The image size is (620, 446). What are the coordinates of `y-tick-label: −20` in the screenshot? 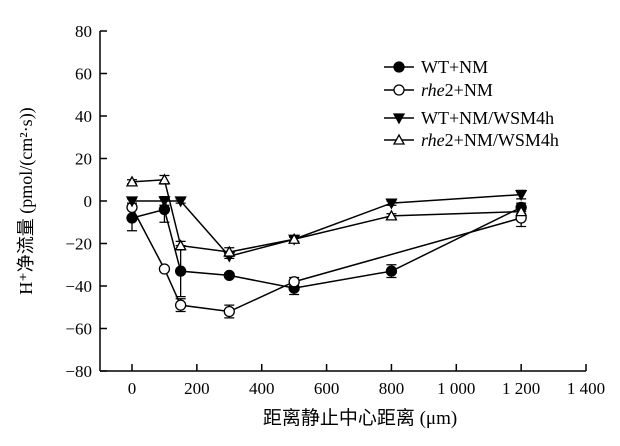 It's located at (78, 244).